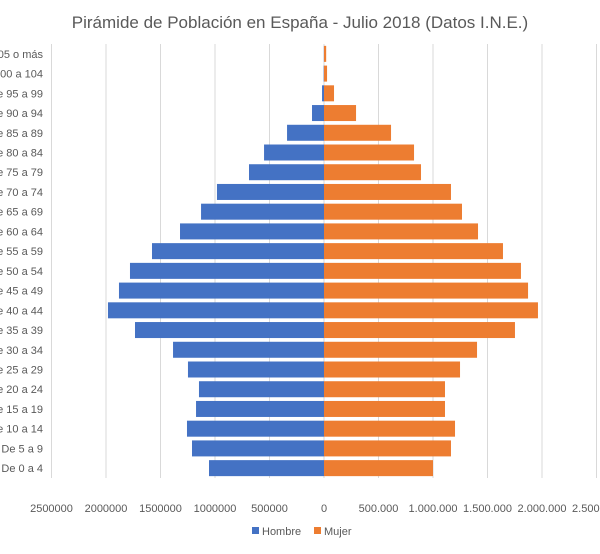  Describe the element at coordinates (106, 509) in the screenshot. I see `x-tick-label: 2000000` at that location.